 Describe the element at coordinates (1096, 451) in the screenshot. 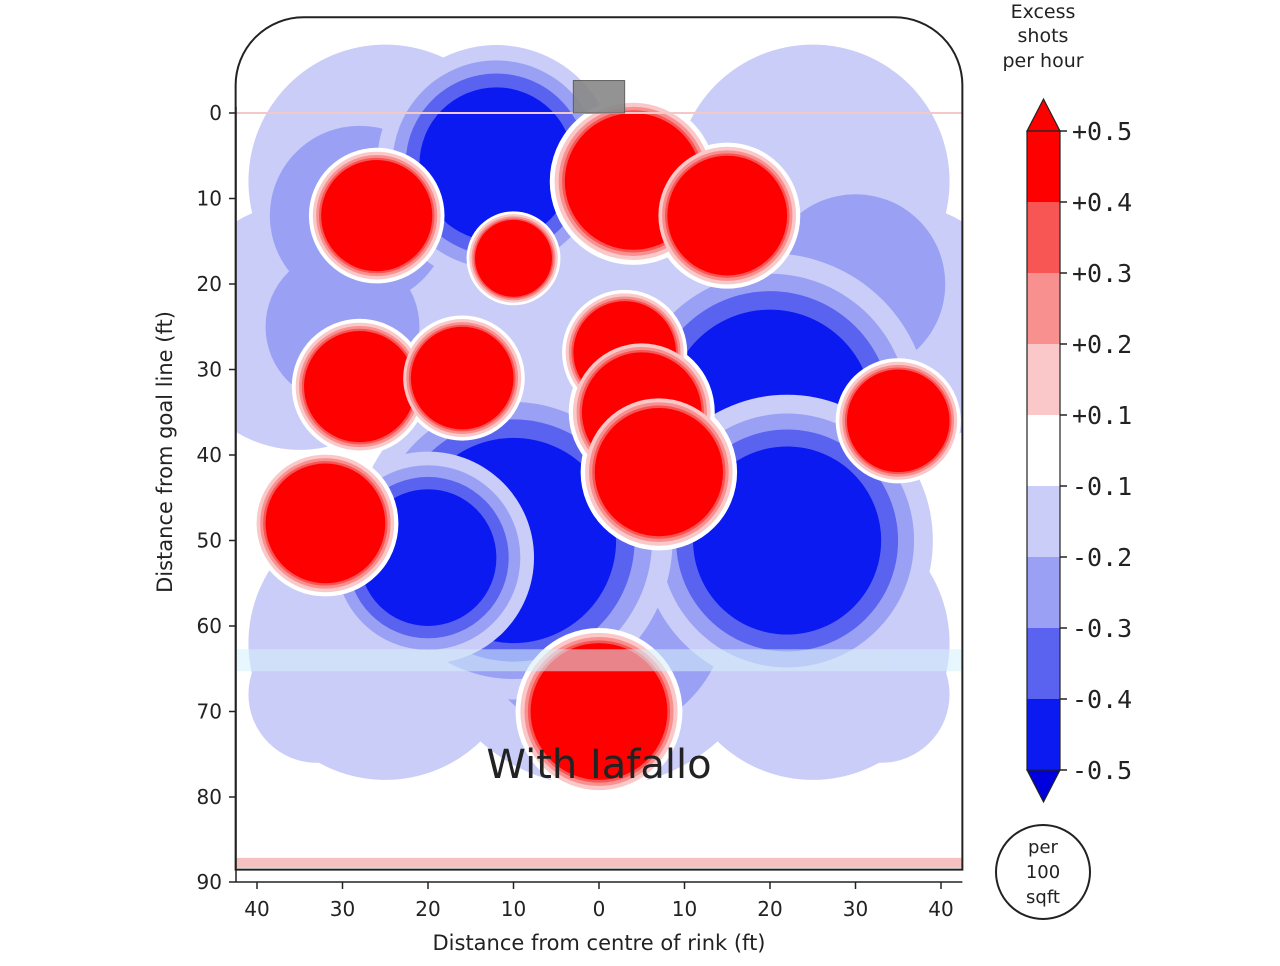

I see `colorbar-ticks: +0.5 +0.4 +0.3 +0.2 +0.1 -0.1 -0.2 -0.3 -0.4 -0.5` at that location.